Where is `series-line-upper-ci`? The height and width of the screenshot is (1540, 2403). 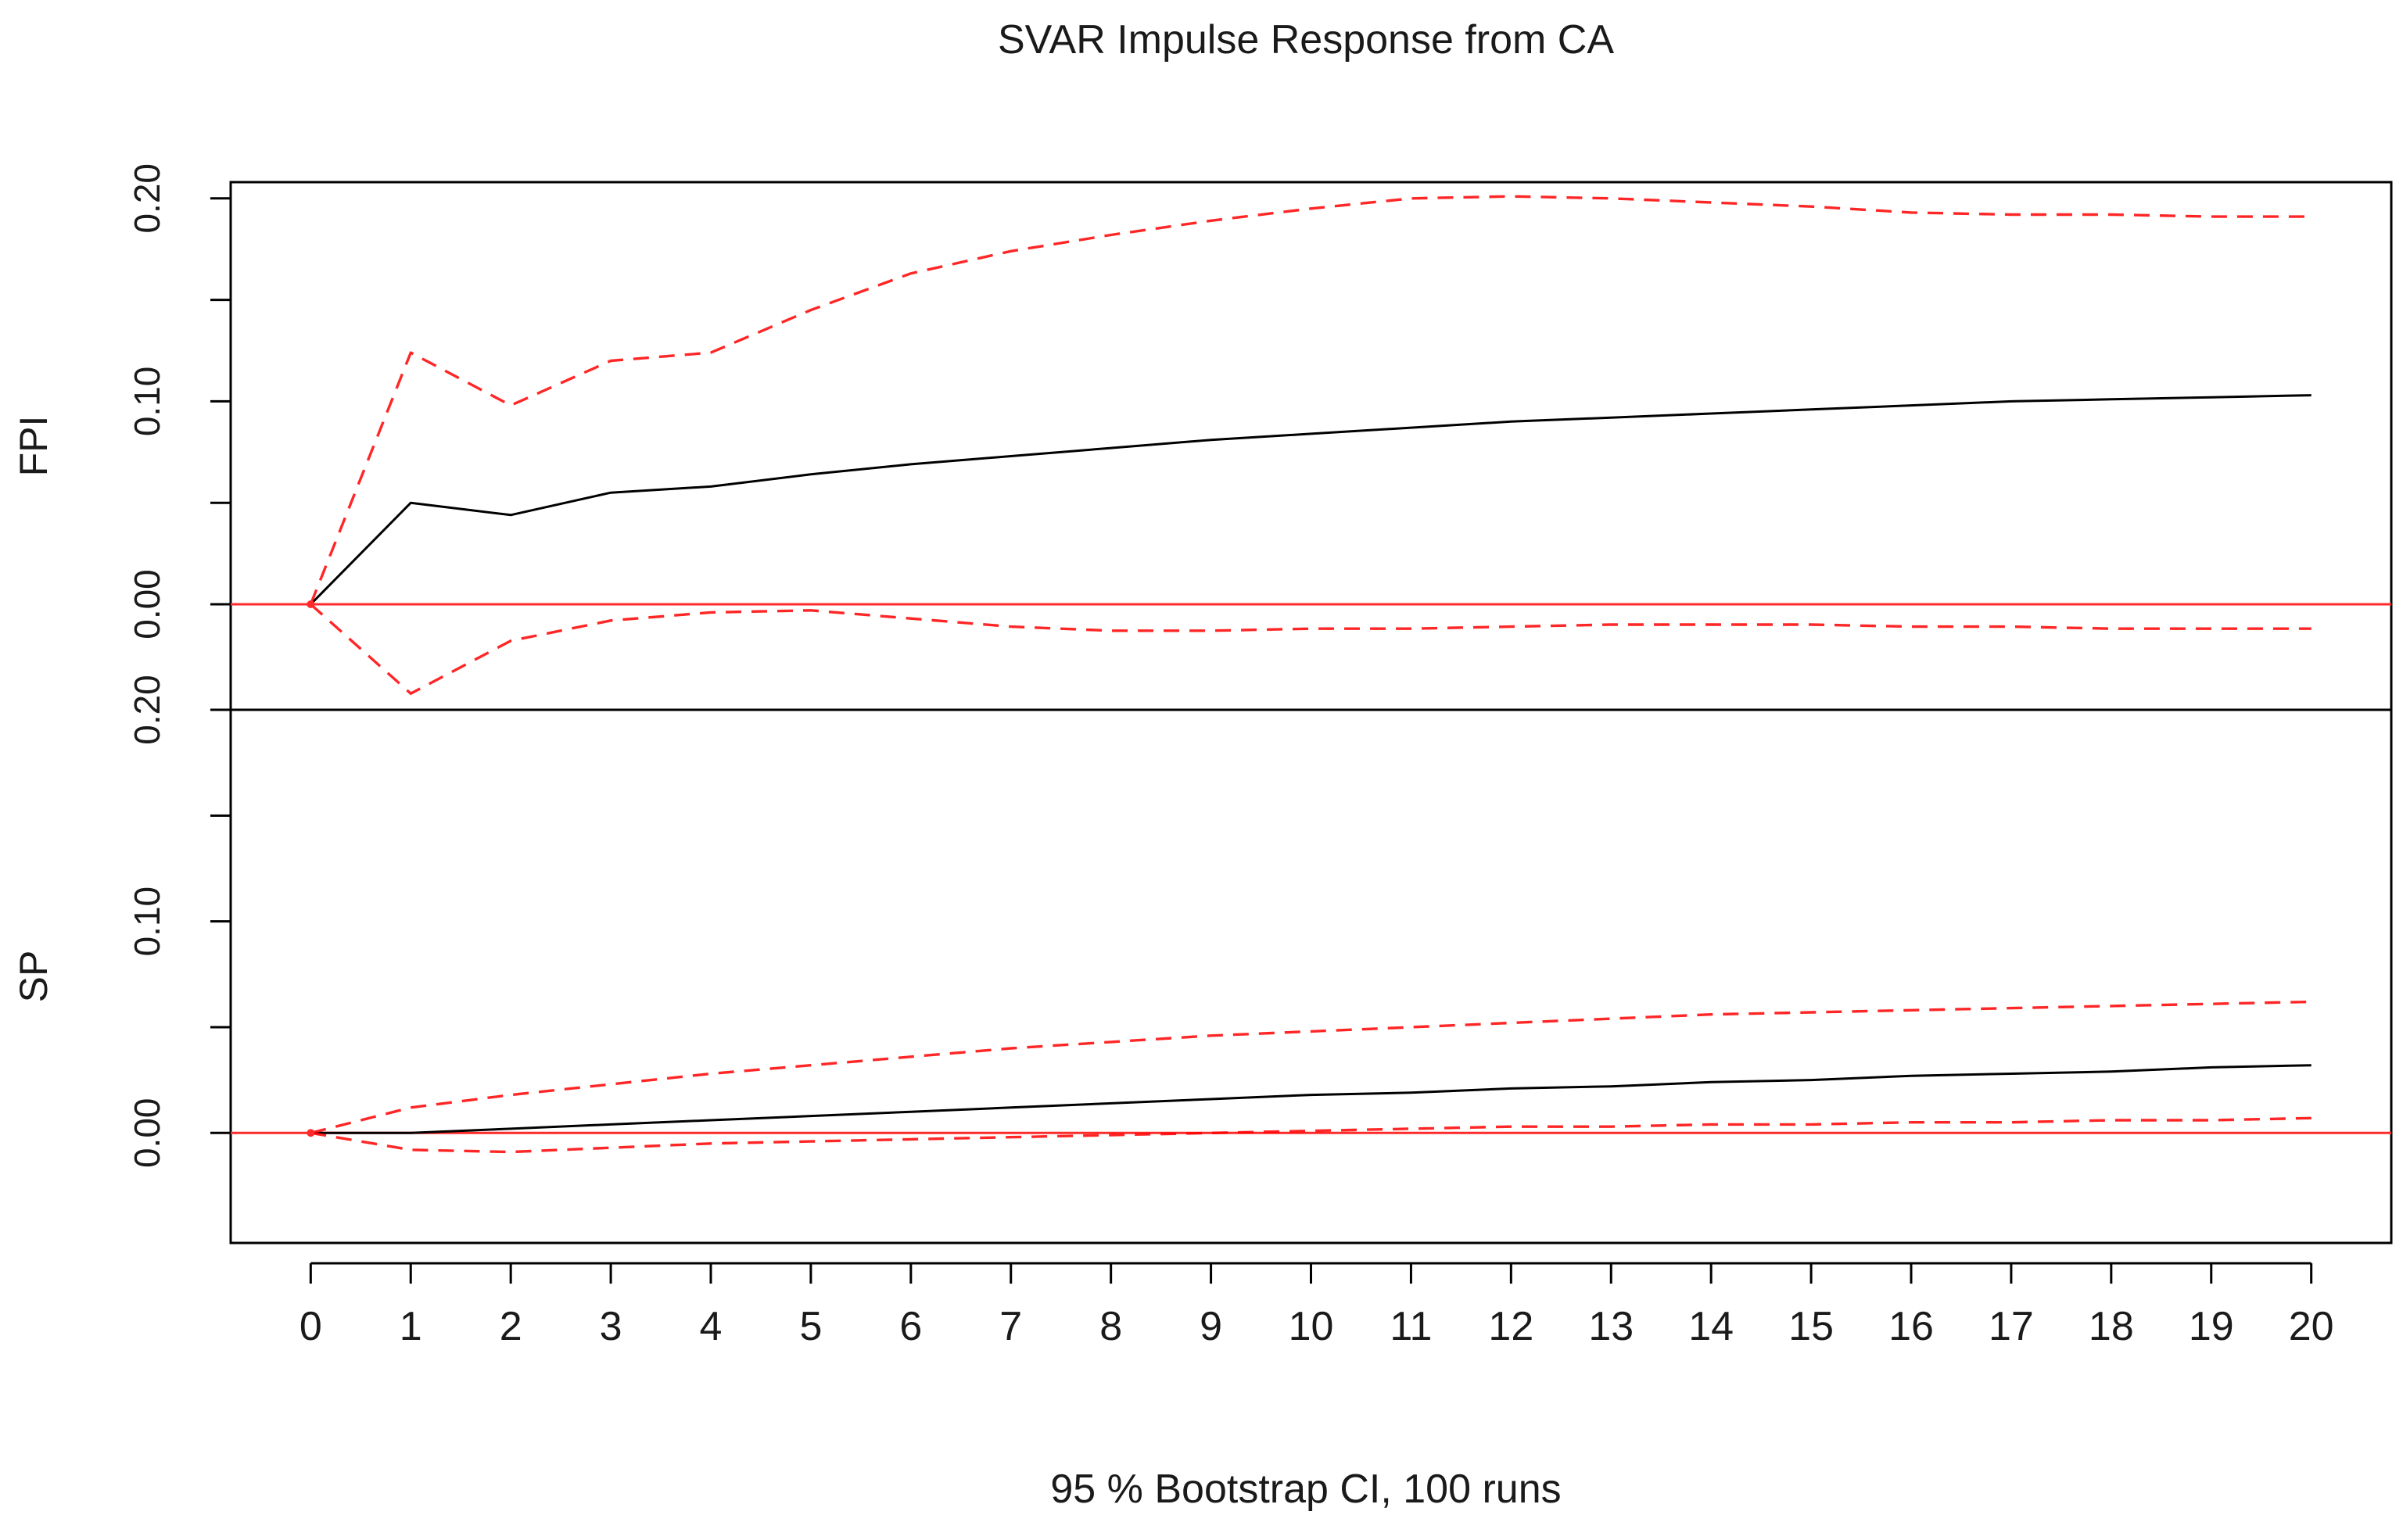 series-line-upper-ci is located at coordinates (1311, 1067).